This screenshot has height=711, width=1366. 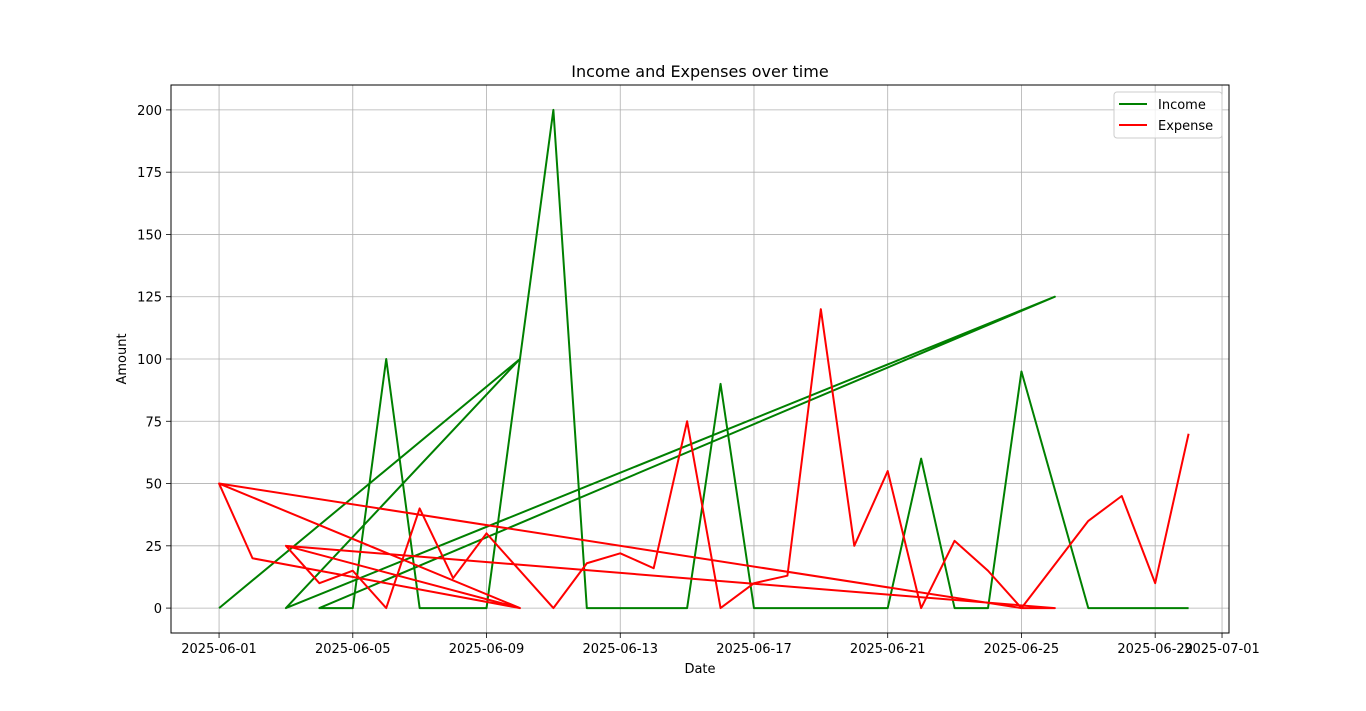 I want to click on y-tick-label: 75, so click(x=153, y=422).